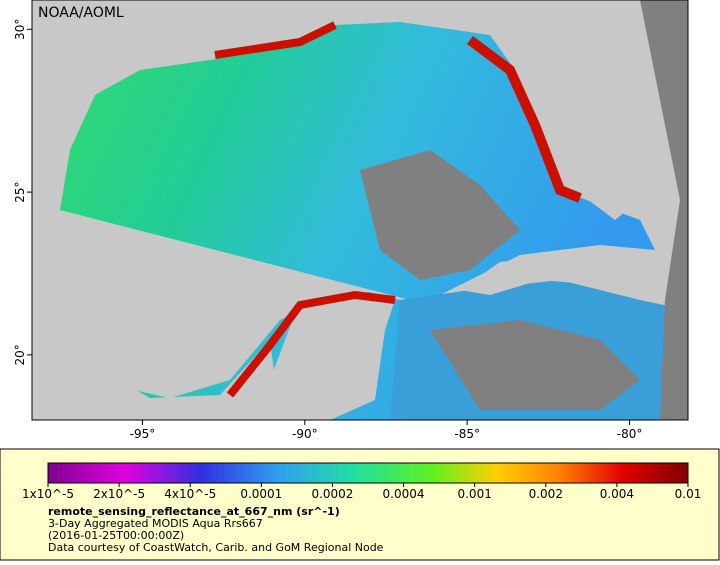 The width and height of the screenshot is (720, 565). I want to click on colorbar, so click(368, 473).